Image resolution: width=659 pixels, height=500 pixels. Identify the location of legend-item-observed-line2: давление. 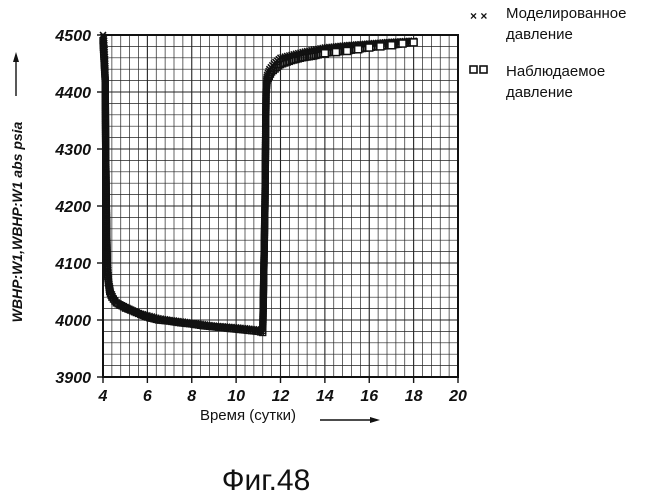
(539, 92).